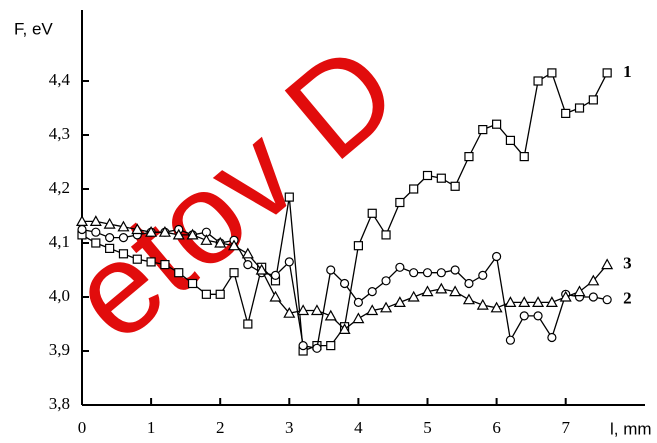  What do you see at coordinates (220, 427) in the screenshot?
I see `x-tick-label: 2` at bounding box center [220, 427].